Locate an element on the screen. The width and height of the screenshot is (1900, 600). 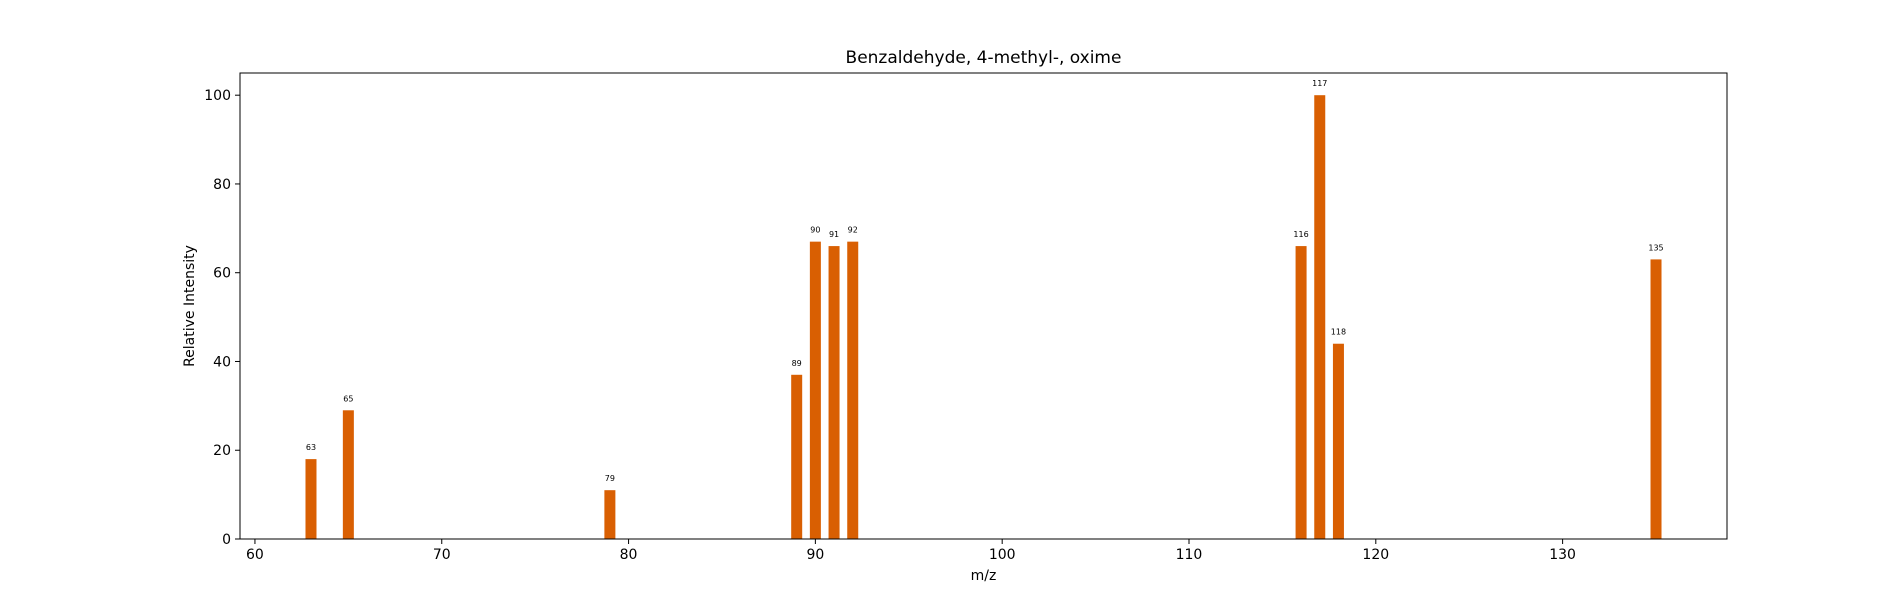
bar-label-135: 135 is located at coordinates (1655, 247).